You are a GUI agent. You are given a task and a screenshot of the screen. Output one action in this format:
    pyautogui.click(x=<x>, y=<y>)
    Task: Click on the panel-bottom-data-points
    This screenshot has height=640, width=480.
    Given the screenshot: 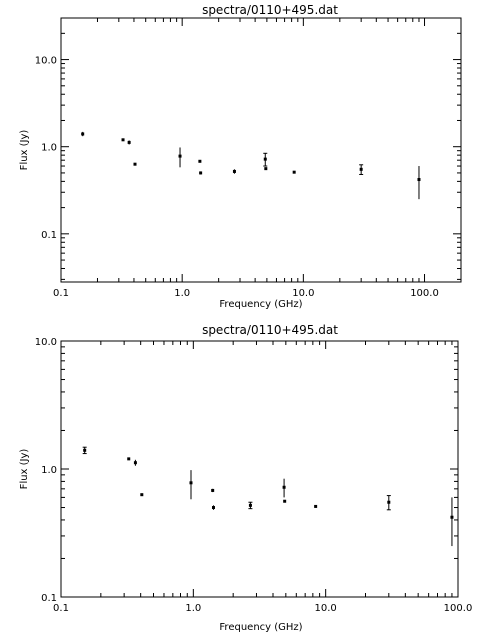 What is the action you would take?
    pyautogui.click(x=268, y=496)
    